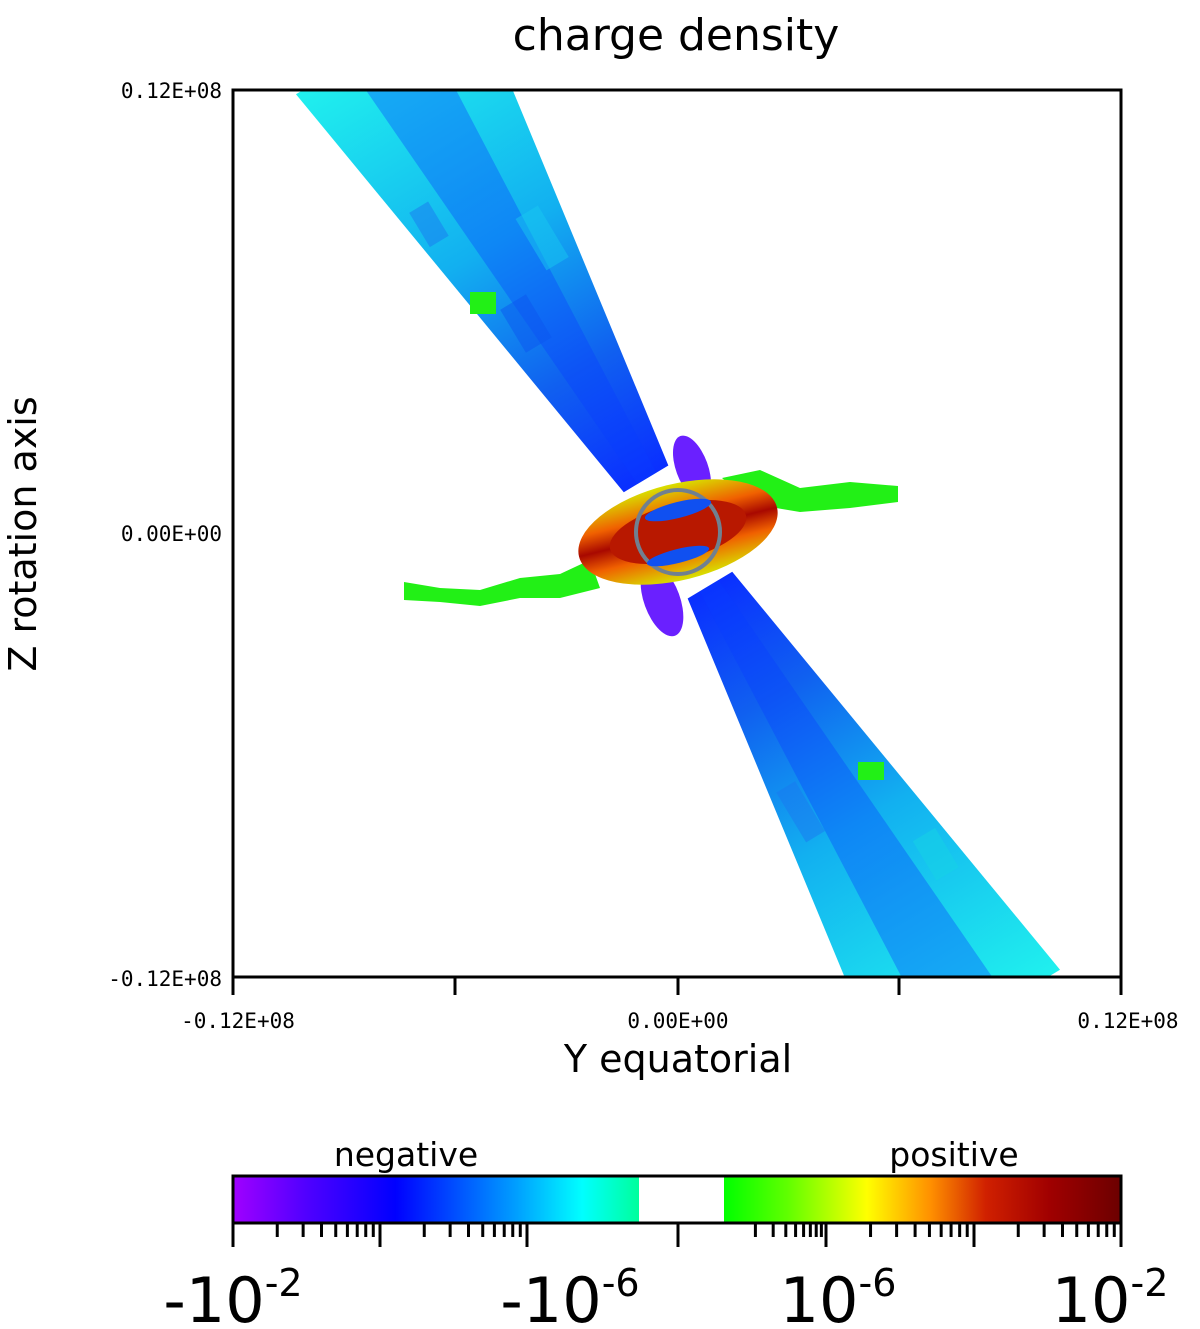 Image resolution: width=1200 pixels, height=1329 pixels. Describe the element at coordinates (569, 1295) in the screenshot. I see `colorbar-tick-2: -10-6` at that location.